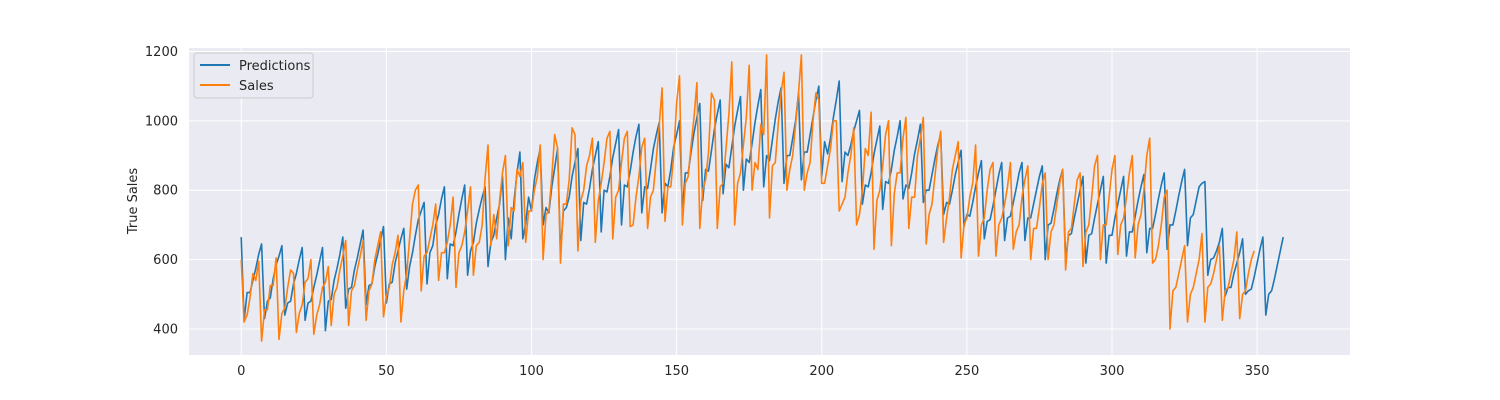  What do you see at coordinates (1112, 371) in the screenshot?
I see `x-tick-label: 300` at bounding box center [1112, 371].